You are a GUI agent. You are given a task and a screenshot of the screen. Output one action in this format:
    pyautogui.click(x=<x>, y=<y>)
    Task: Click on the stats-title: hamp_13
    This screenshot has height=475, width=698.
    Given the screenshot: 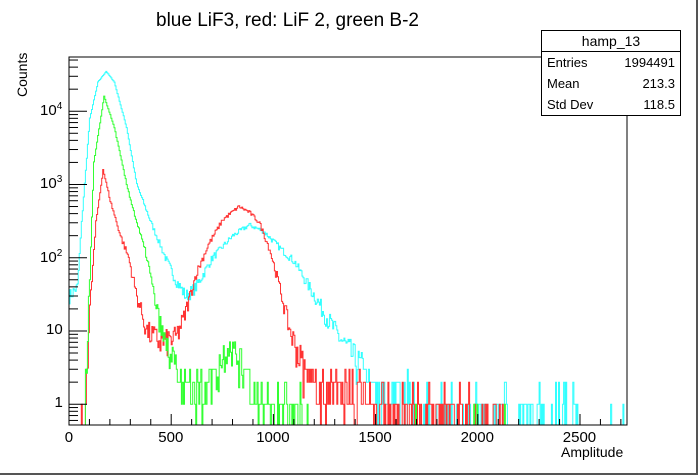 What is the action you would take?
    pyautogui.click(x=611, y=41)
    